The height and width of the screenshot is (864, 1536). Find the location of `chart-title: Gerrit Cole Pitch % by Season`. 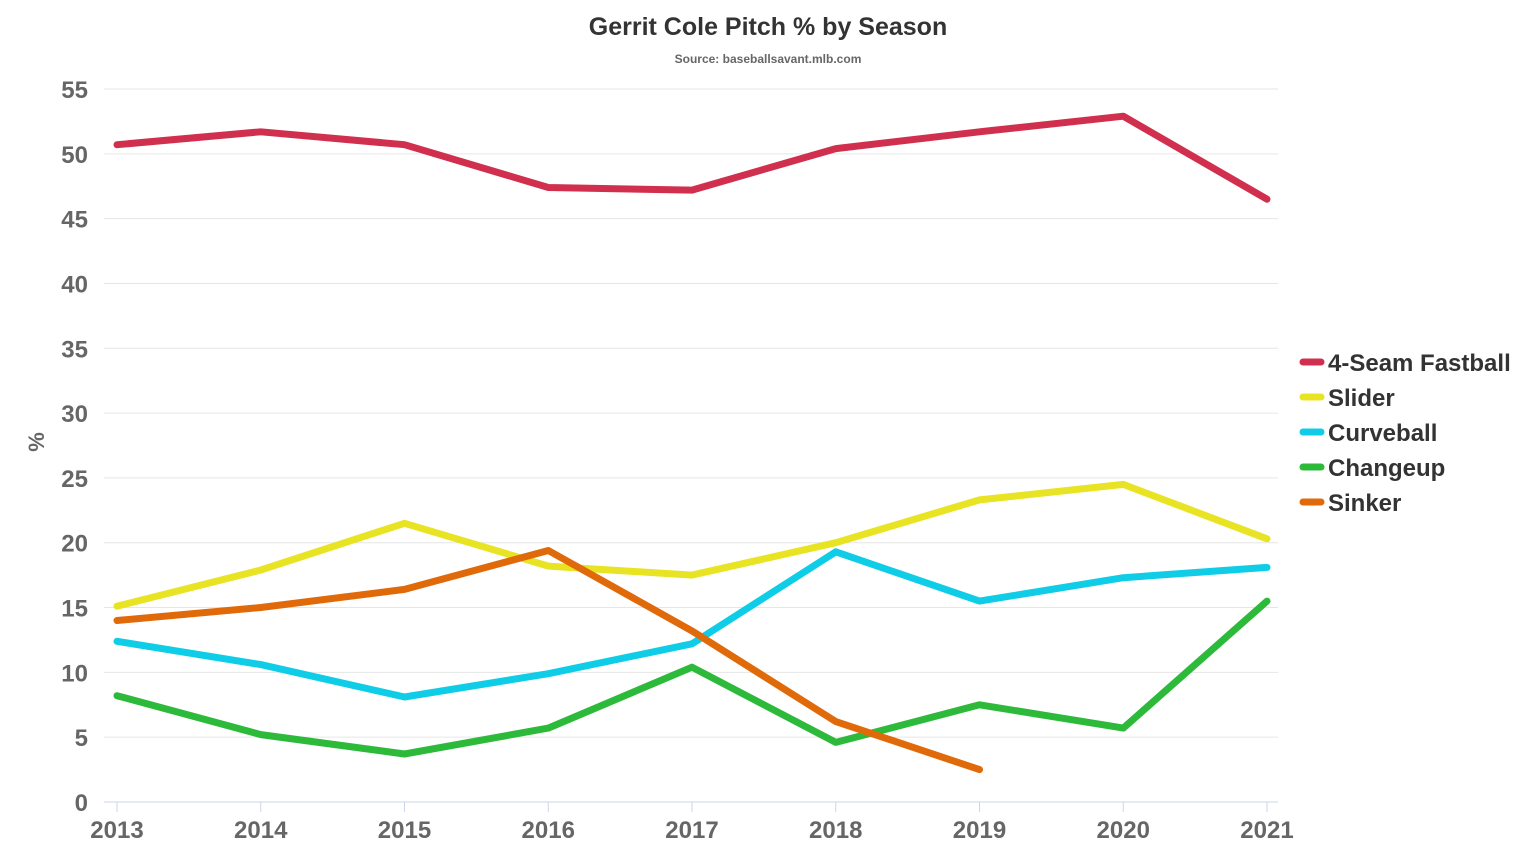

chart-title: Gerrit Cole Pitch % by Season is located at coordinates (768, 27).